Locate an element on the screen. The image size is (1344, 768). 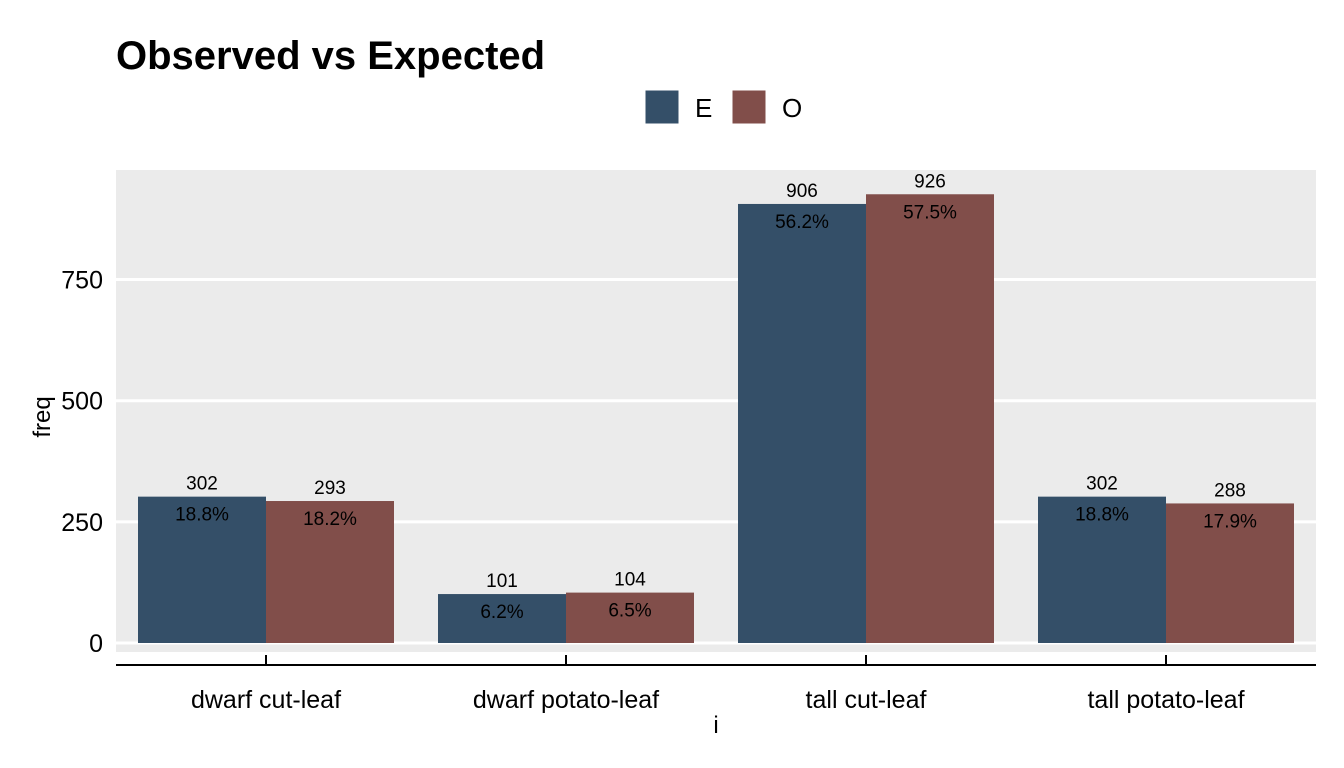
bar-percent-label: 17.9% is located at coordinates (1230, 521).